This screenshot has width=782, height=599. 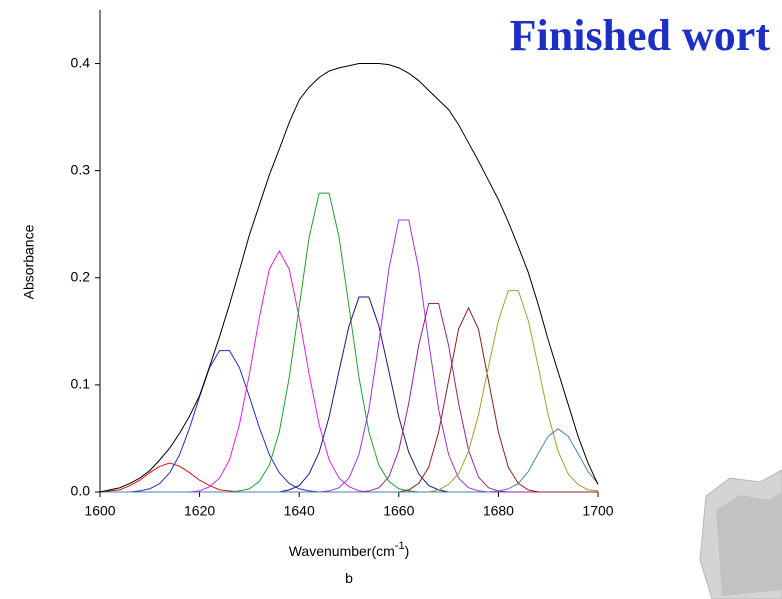 What do you see at coordinates (498, 511) in the screenshot?
I see `x-tick-label: 1680` at bounding box center [498, 511].